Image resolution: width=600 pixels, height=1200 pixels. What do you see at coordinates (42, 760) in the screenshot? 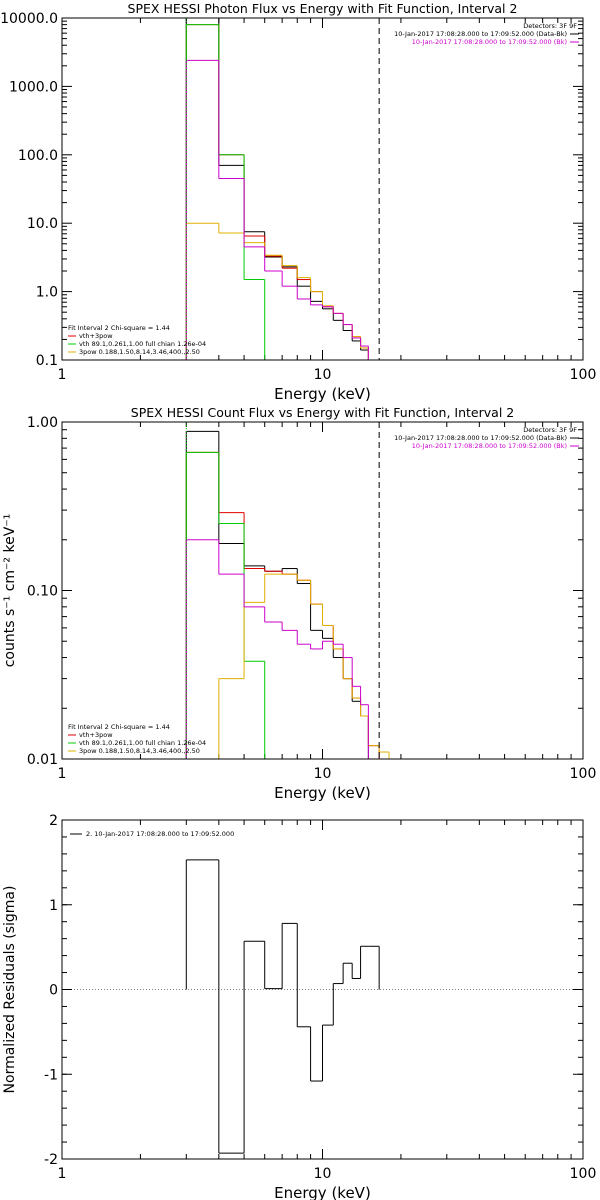
I see `y-tick-label: 0.01` at bounding box center [42, 760].